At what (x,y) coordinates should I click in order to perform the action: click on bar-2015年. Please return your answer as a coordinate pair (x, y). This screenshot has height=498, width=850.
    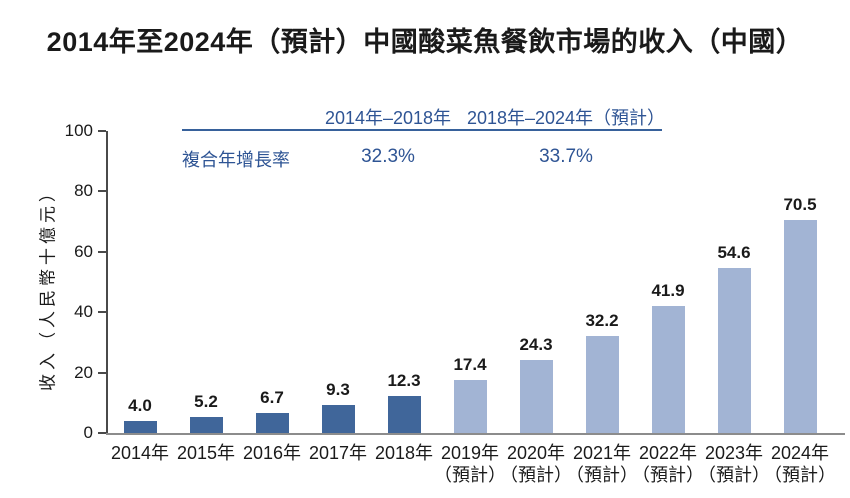
    Looking at the image, I should click on (206, 425).